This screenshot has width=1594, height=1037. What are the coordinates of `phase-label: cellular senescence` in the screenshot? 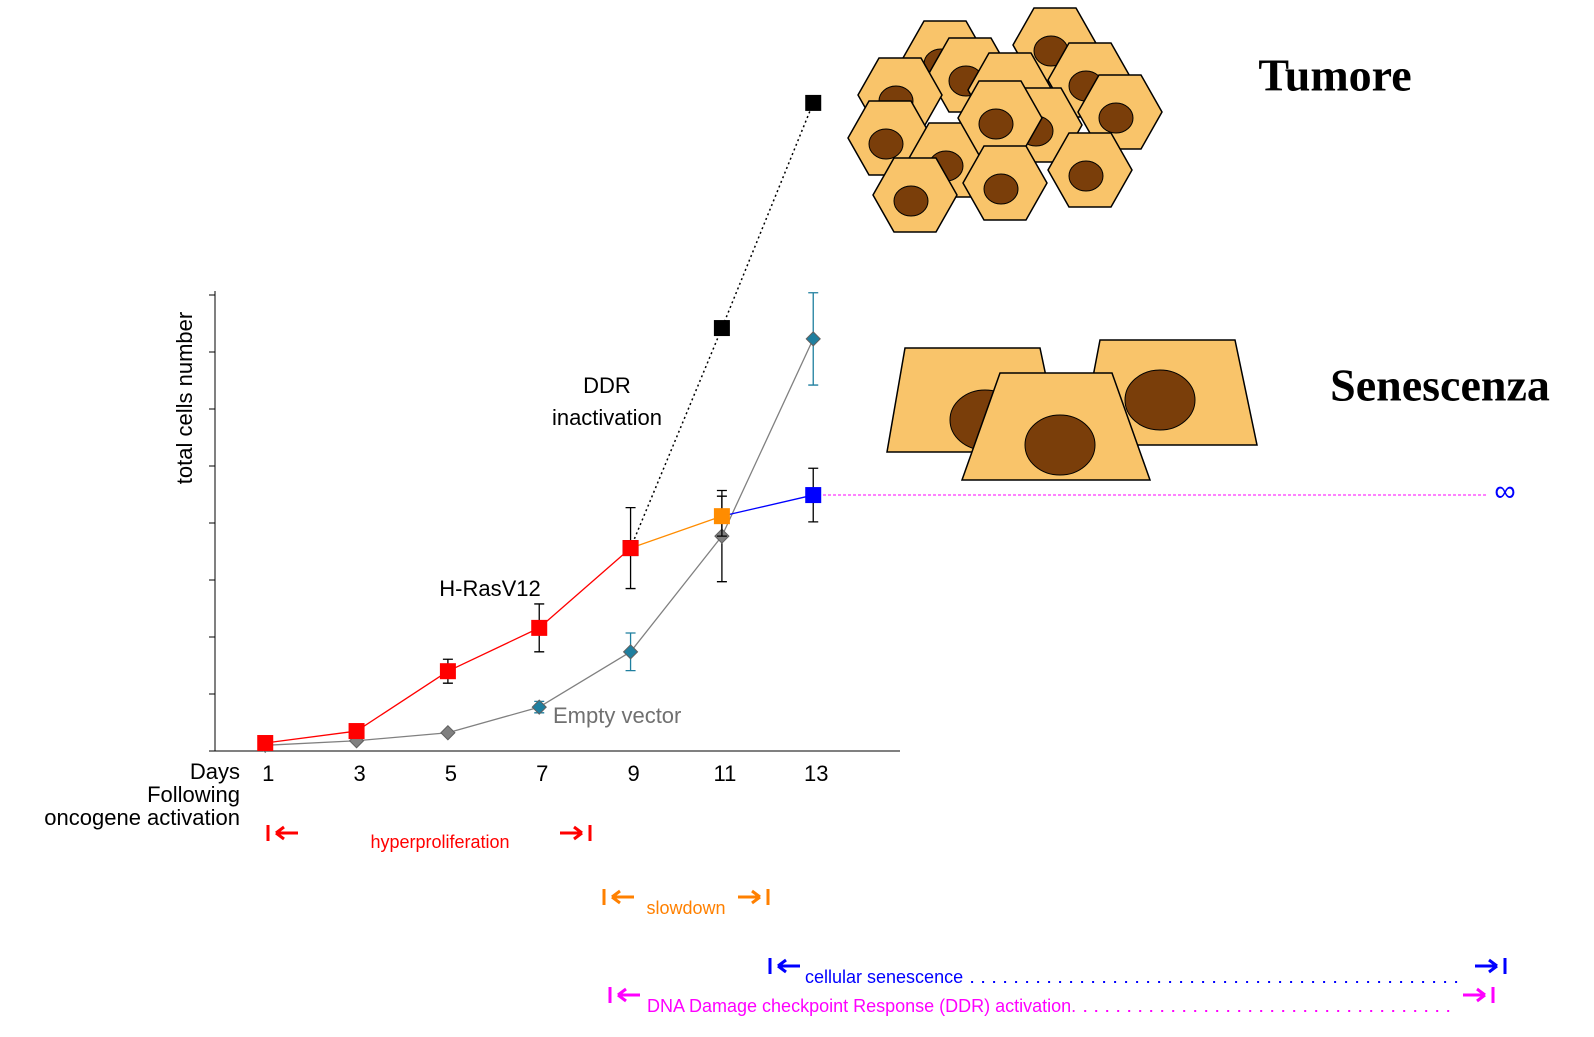 It's located at (884, 977).